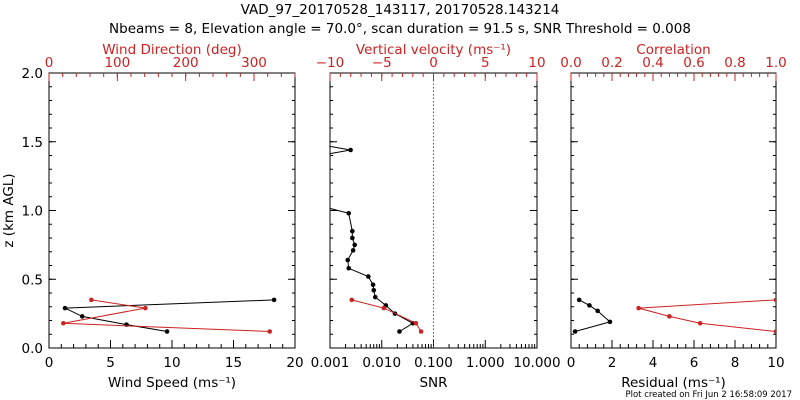  What do you see at coordinates (32, 280) in the screenshot?
I see `y-tick-label: 0.5` at bounding box center [32, 280].